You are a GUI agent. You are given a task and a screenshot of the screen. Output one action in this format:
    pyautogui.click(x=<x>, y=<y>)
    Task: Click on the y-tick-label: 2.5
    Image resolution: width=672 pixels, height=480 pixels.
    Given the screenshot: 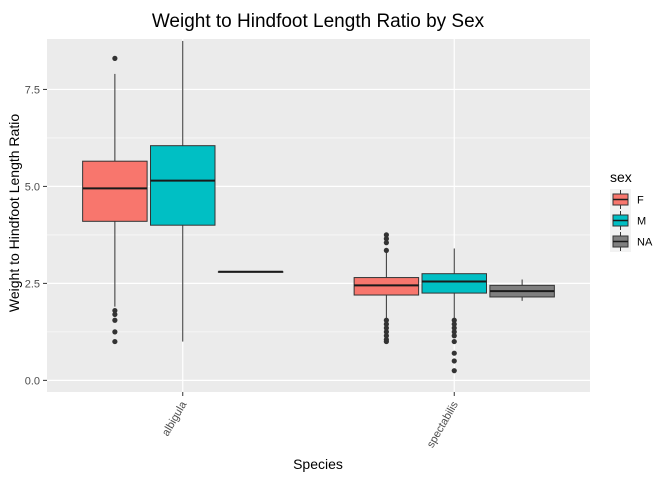 What is the action you would take?
    pyautogui.click(x=32, y=284)
    